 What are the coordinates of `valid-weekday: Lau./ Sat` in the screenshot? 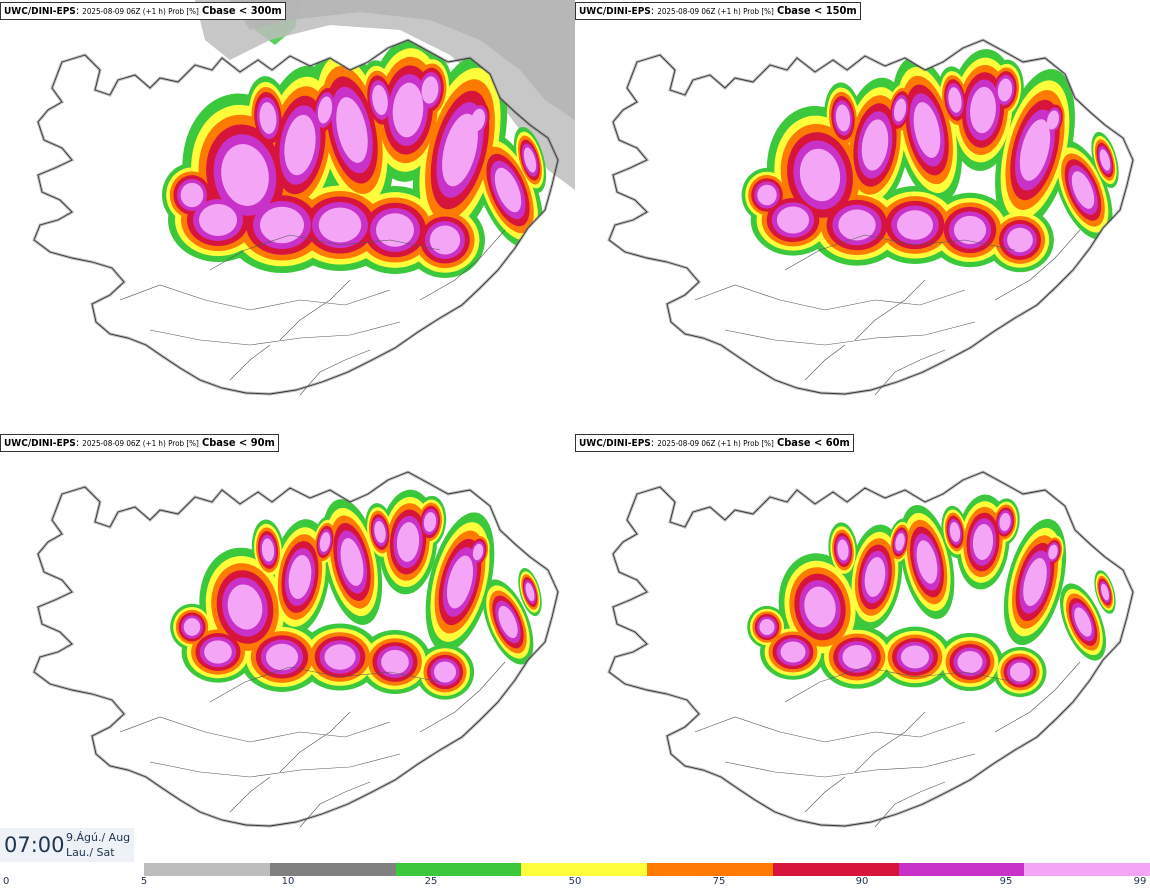 It's located at (90, 852).